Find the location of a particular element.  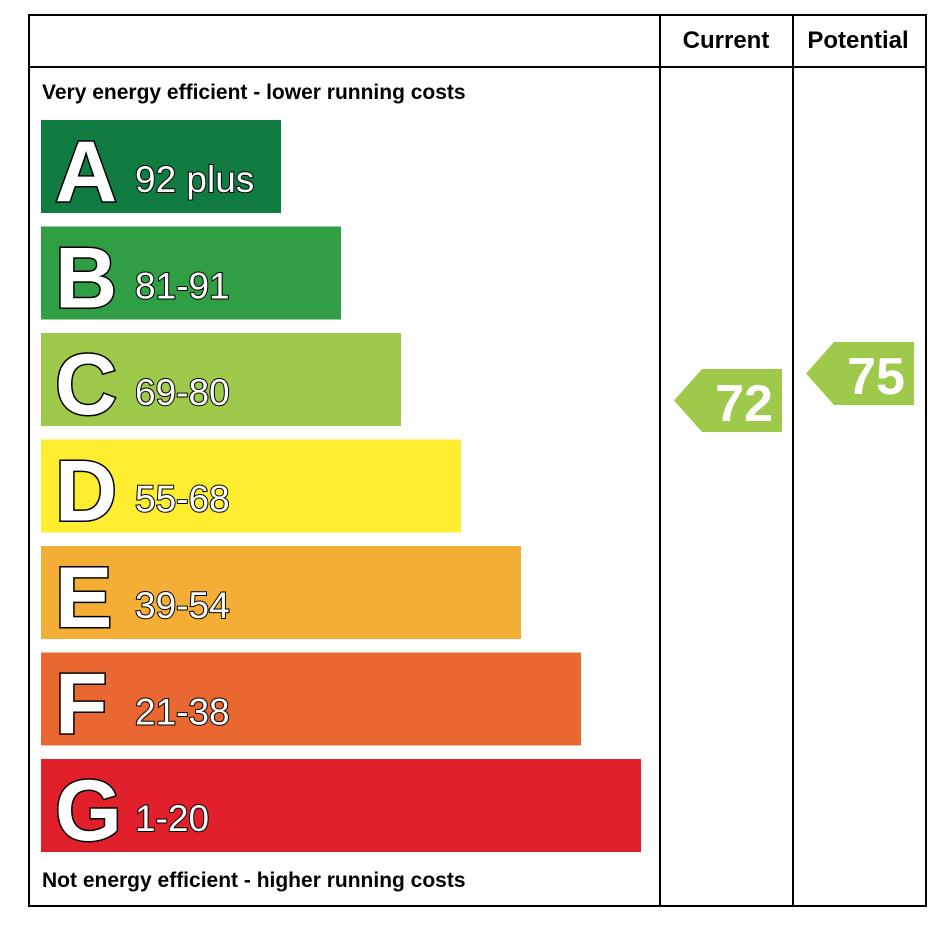

band-B: B 81-91 is located at coordinates (191, 277).